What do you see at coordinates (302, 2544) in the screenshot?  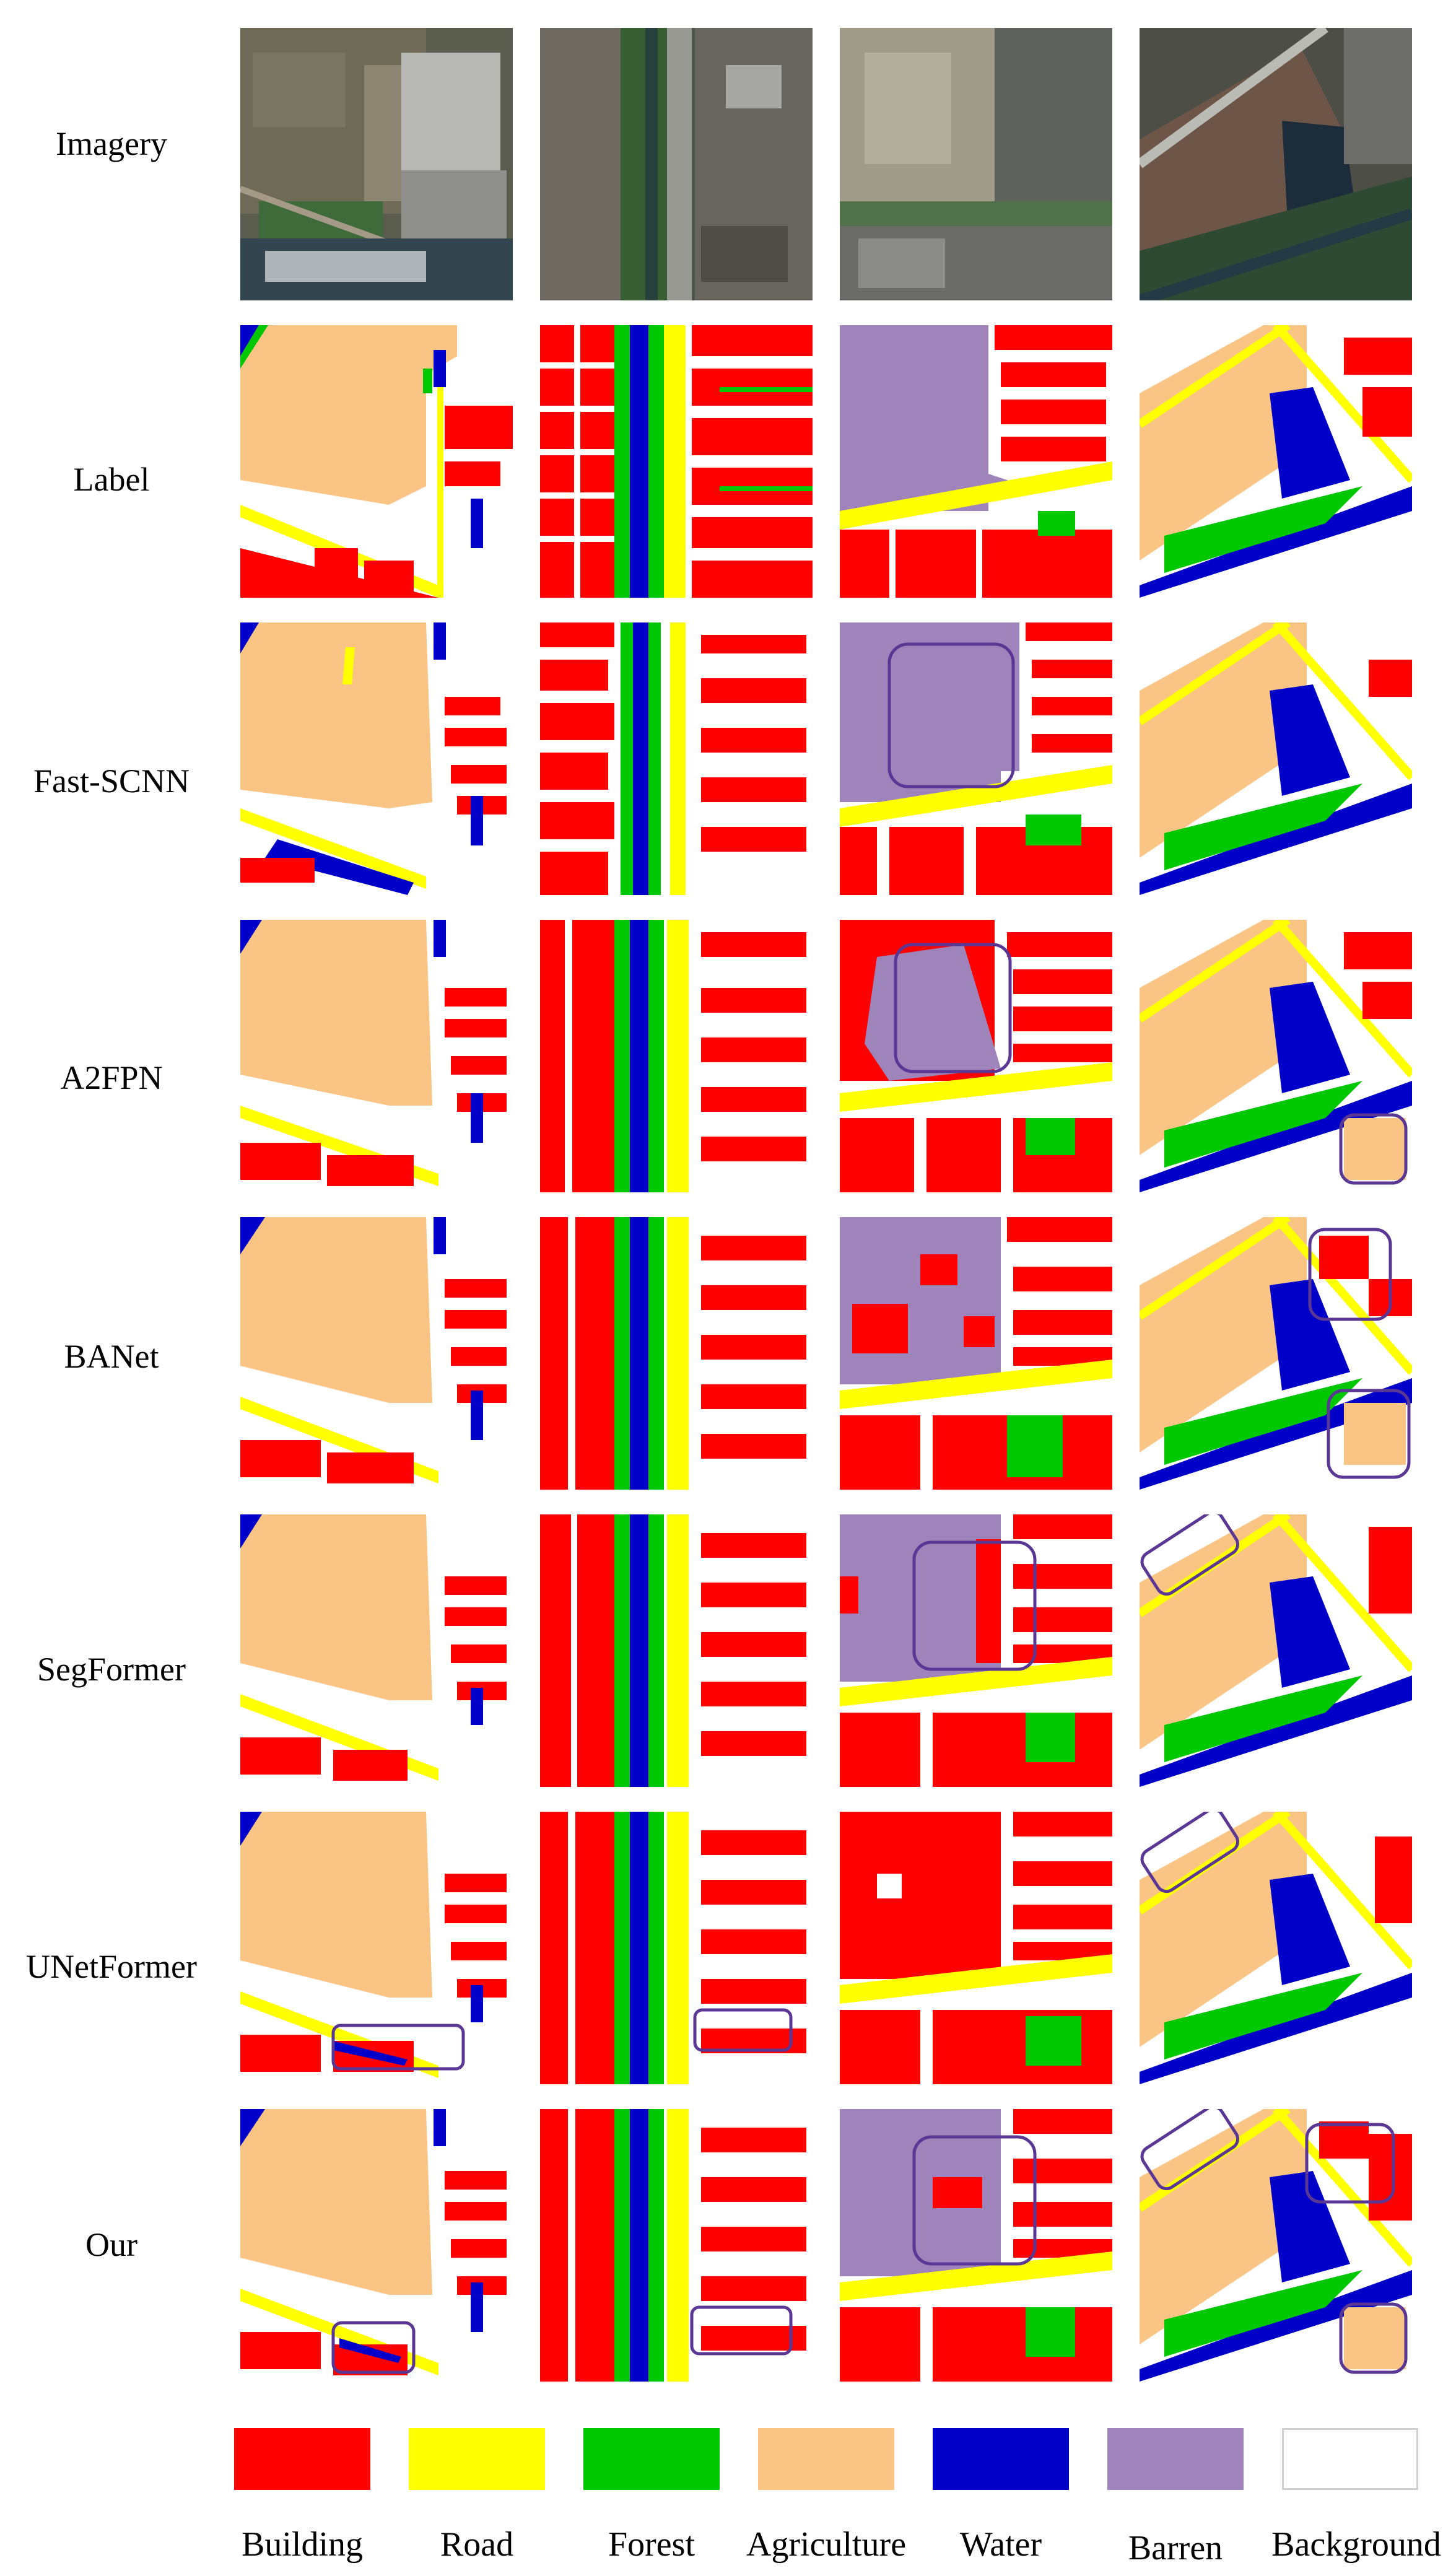 I see `legend-label-building: Building` at bounding box center [302, 2544].